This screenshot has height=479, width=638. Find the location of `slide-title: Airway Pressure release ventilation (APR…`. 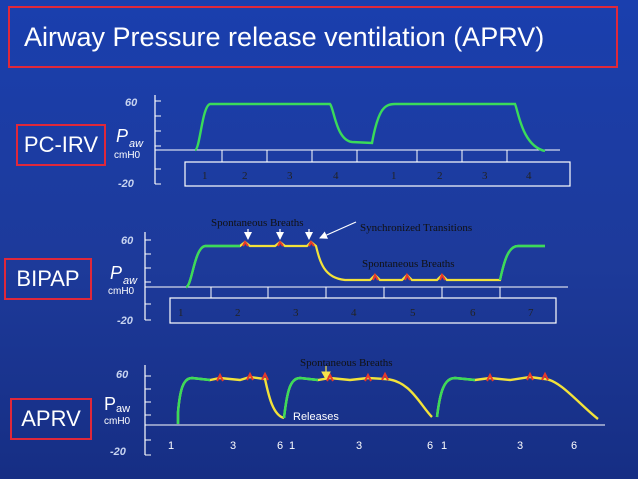

slide-title: Airway Pressure release ventilation (APR… is located at coordinates (313, 37).